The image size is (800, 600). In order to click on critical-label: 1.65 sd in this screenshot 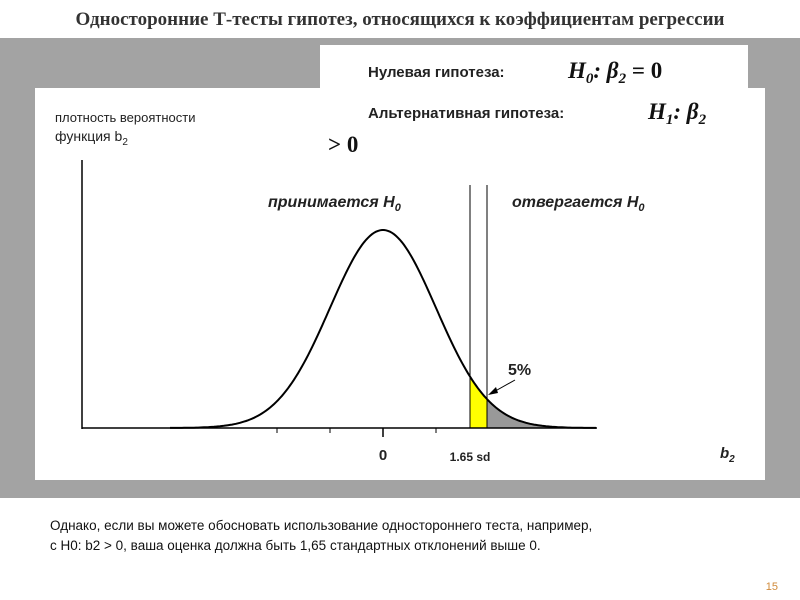, I will do `click(470, 457)`.